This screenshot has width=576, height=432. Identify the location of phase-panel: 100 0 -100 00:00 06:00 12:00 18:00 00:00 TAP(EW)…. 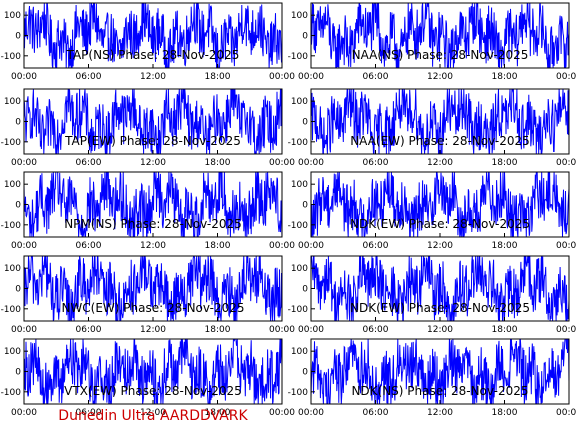
(148, 128).